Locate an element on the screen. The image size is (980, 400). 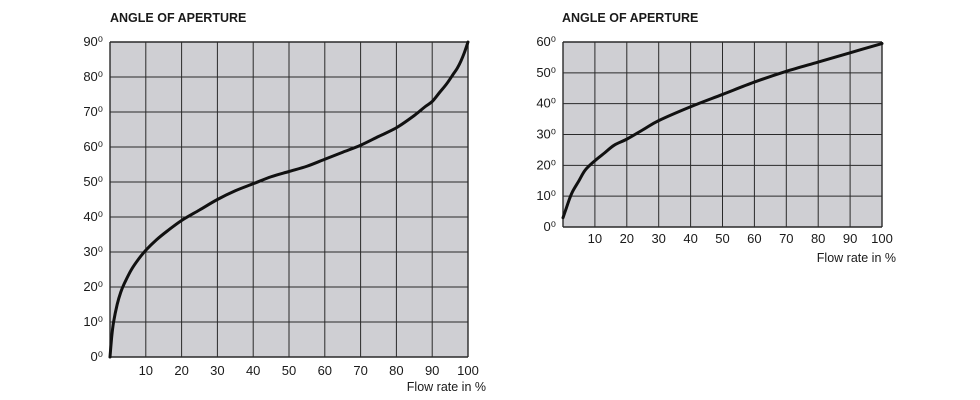
chart-left-y-tick-label: 0⁰ is located at coordinates (97, 356).